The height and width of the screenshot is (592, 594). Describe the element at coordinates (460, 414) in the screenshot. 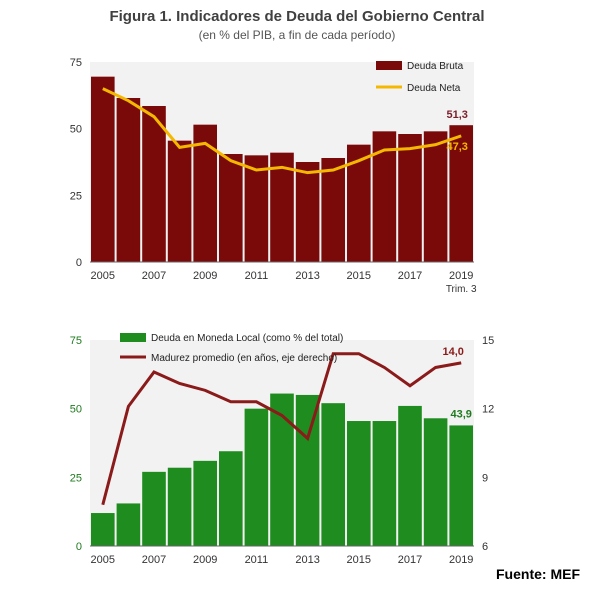

I see `data-label-moneda-local: 43,9` at that location.